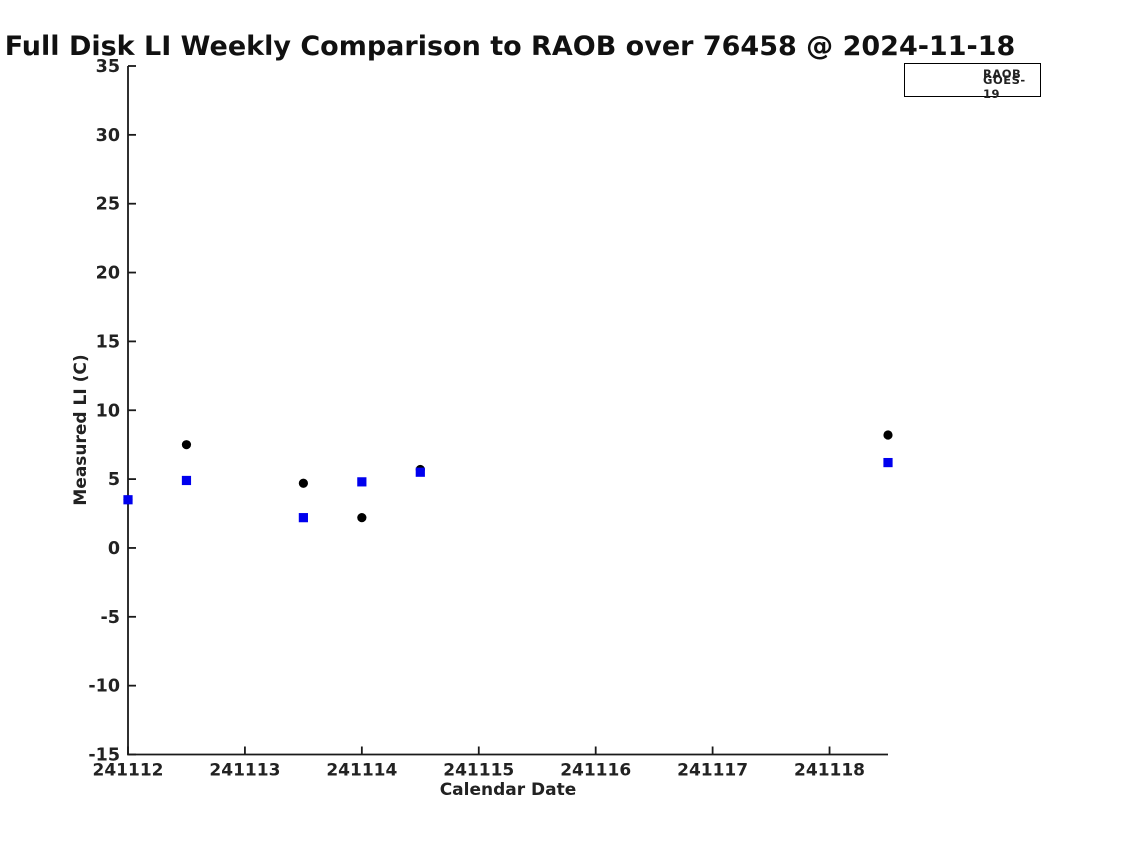  What do you see at coordinates (108, 342) in the screenshot?
I see `y-tick-label: 15` at bounding box center [108, 342].